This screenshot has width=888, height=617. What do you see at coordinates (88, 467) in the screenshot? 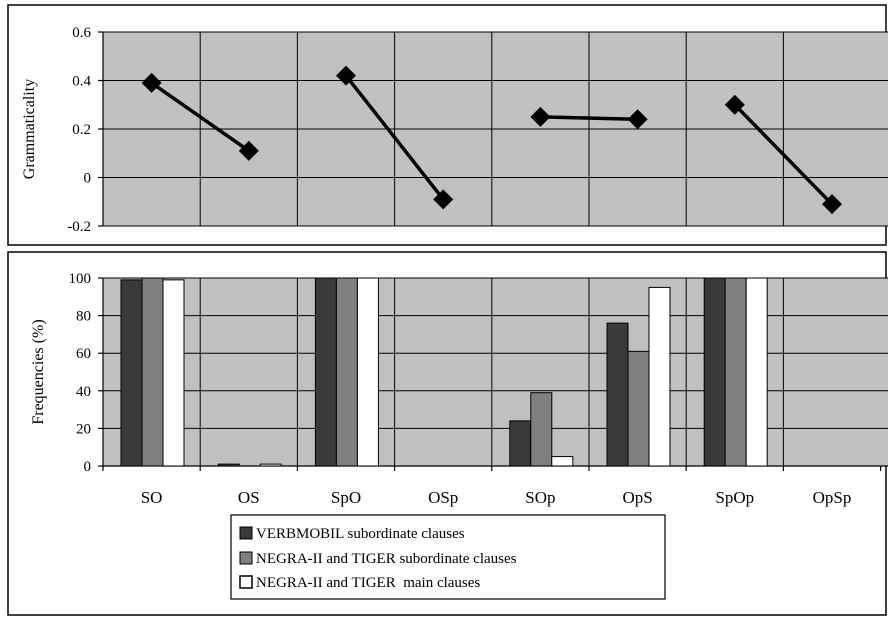
I see `bottom-ytick-label: 0` at bounding box center [88, 467].